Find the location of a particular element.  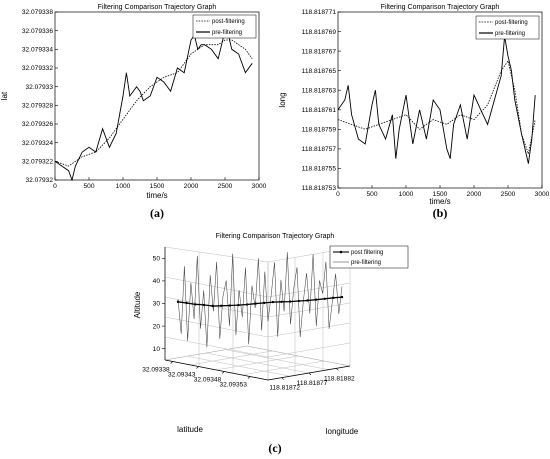

legend-marker-post-c is located at coordinates (341, 252).